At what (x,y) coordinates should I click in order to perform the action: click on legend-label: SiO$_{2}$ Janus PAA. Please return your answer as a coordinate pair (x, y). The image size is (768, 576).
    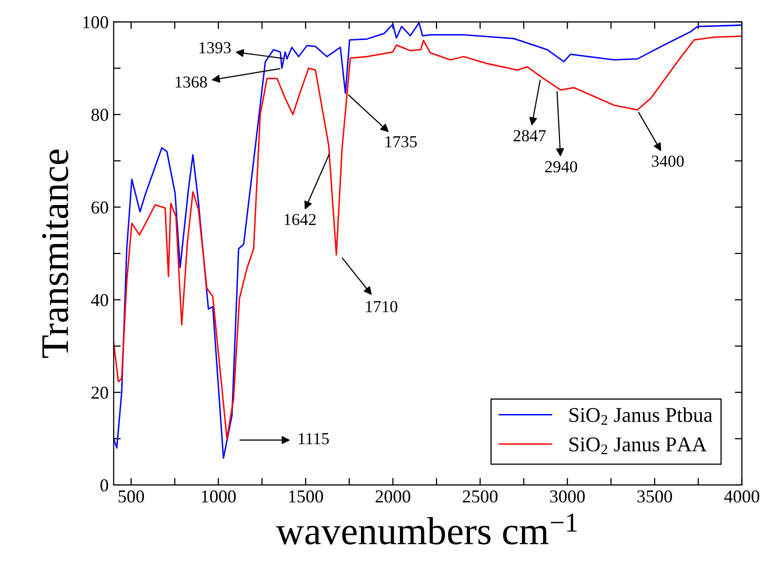
    Looking at the image, I should click on (638, 445).